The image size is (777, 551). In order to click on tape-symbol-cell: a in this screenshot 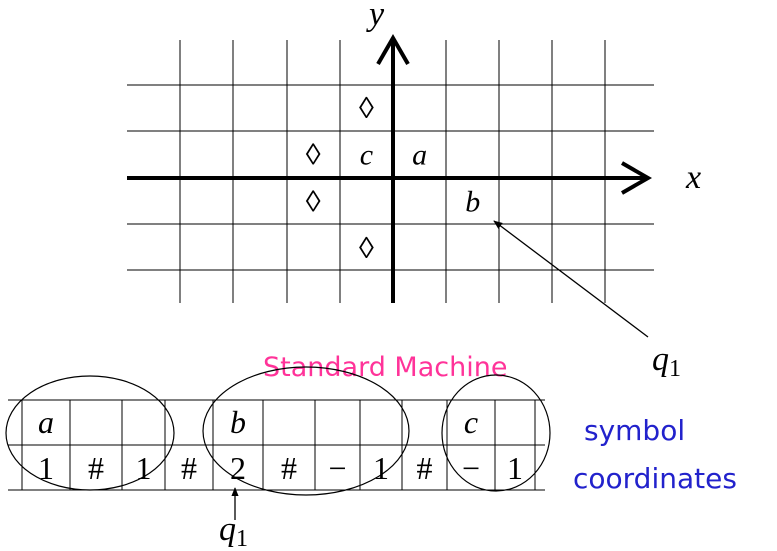, I will do `click(46, 422)`.